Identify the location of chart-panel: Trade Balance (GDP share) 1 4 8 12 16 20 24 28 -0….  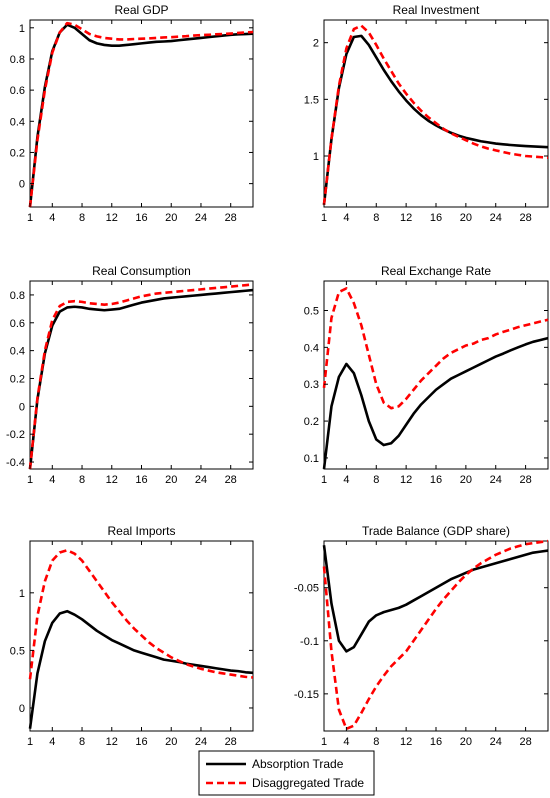
(421, 636).